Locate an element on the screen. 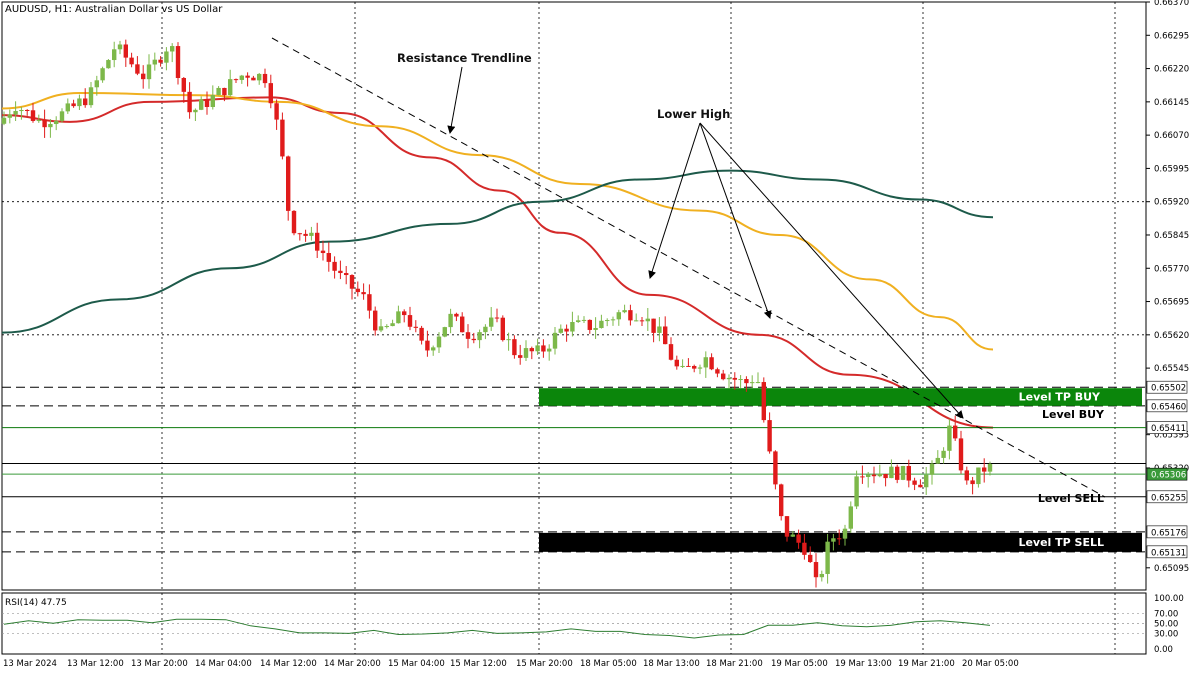 The image size is (1200, 675). tag-sell-text: 0.65255 is located at coordinates (1168, 498).